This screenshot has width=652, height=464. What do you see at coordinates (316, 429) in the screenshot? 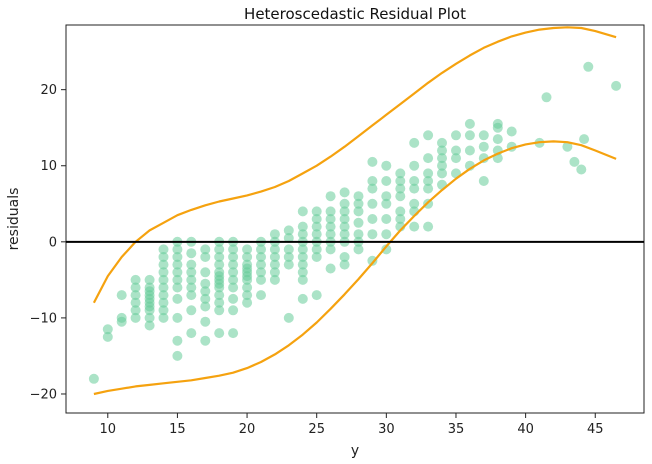
I see `x-tick-label: 25` at bounding box center [316, 429].